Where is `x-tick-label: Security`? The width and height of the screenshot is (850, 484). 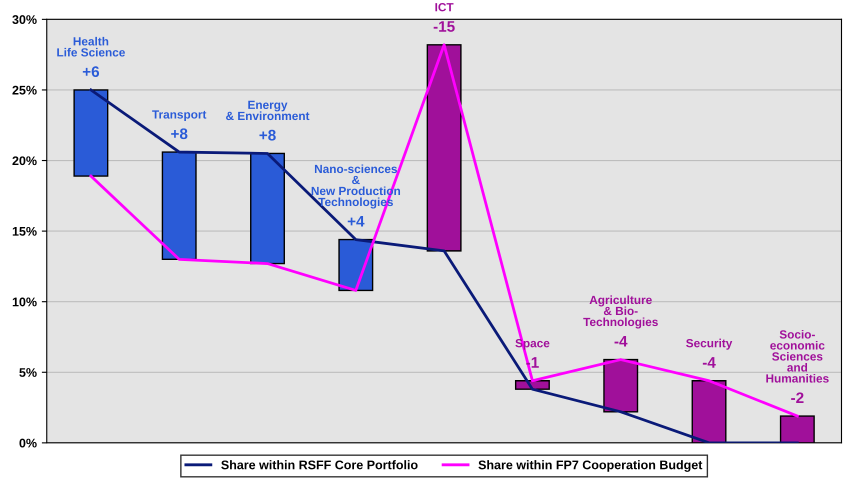 x-tick-label: Security is located at coordinates (709, 344).